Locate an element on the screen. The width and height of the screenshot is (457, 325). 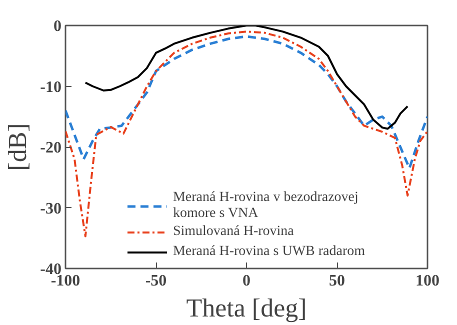
x-axis-title: Theta [deg] is located at coordinates (246, 308).